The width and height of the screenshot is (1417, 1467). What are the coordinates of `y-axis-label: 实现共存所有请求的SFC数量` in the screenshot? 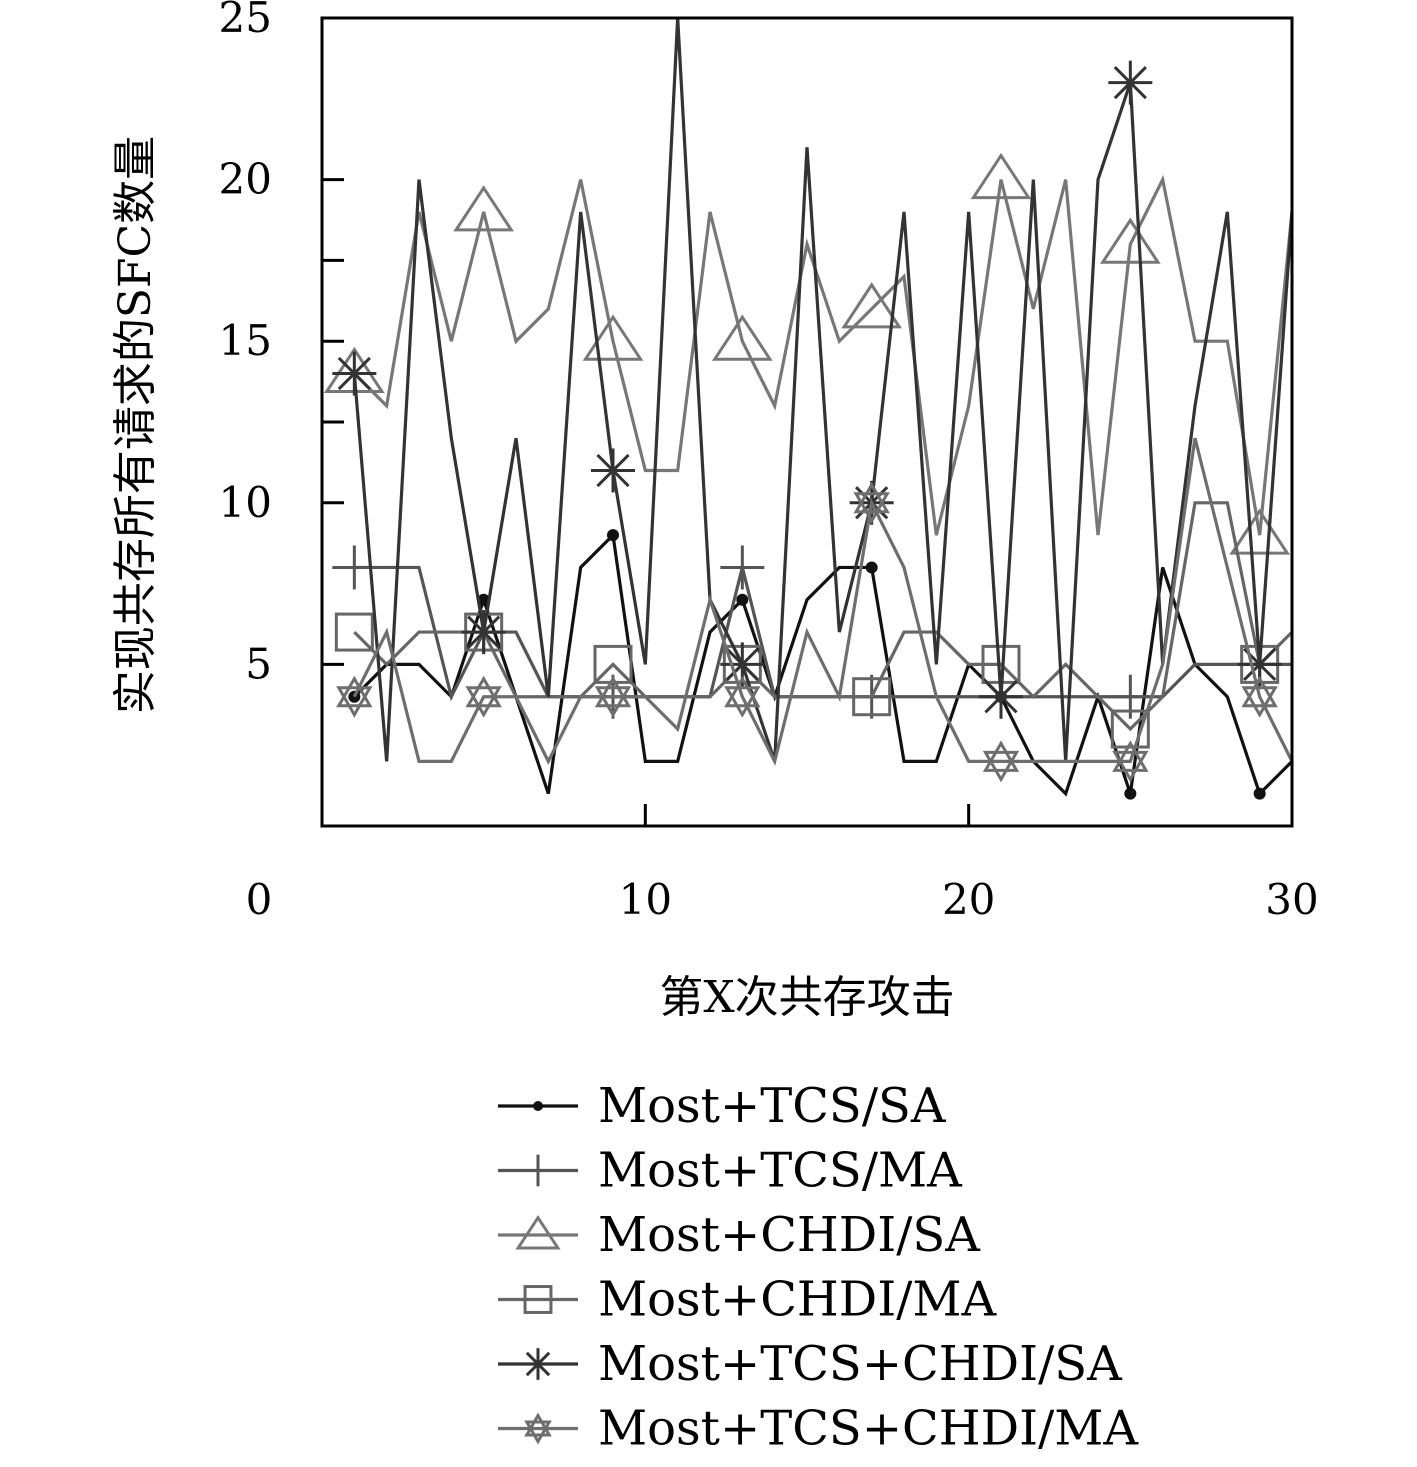 It's located at (135, 425).